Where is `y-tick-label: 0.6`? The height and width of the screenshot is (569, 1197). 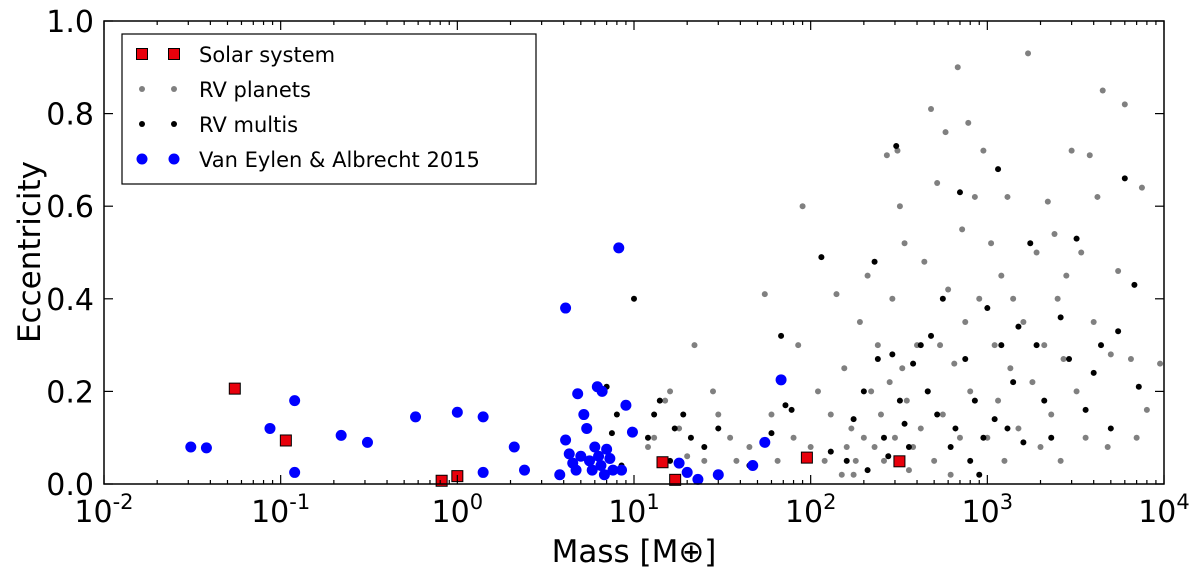
y-tick-label: 0.6 is located at coordinates (70, 207).